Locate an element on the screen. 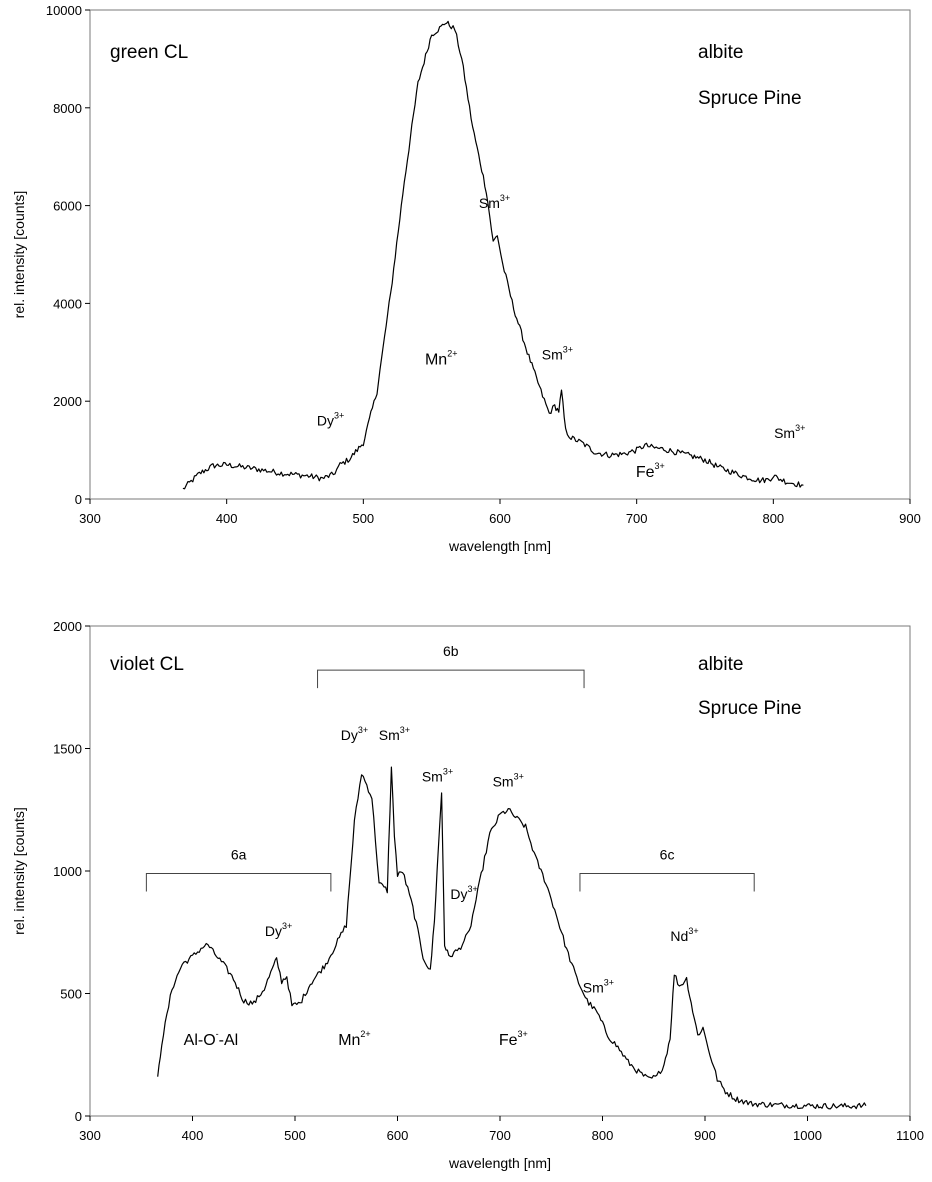 This screenshot has height=1182, width=932. ion-symbol-tail: -Al is located at coordinates (229, 1040).